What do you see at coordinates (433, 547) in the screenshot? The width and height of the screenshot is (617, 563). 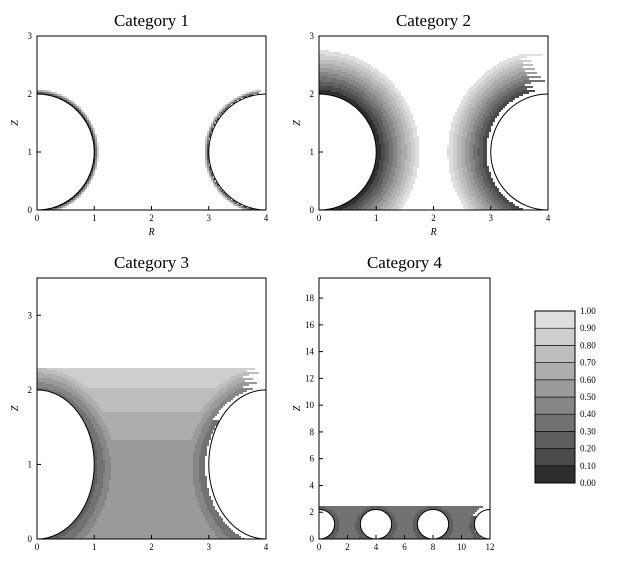 I see `x-tick-label: 8` at bounding box center [433, 547].